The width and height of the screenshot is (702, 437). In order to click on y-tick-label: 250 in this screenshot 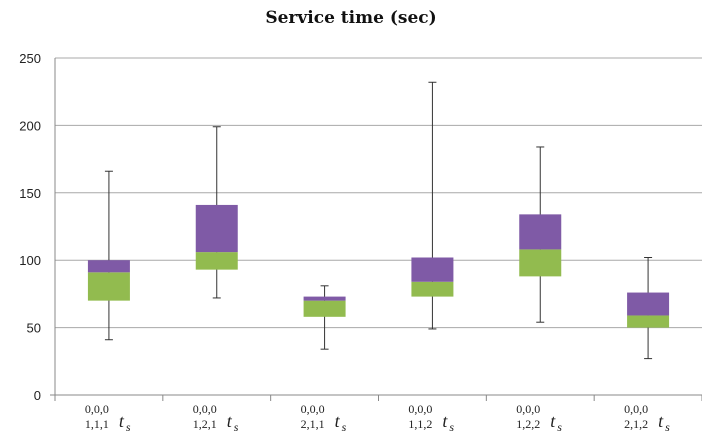, I will do `click(30, 58)`.